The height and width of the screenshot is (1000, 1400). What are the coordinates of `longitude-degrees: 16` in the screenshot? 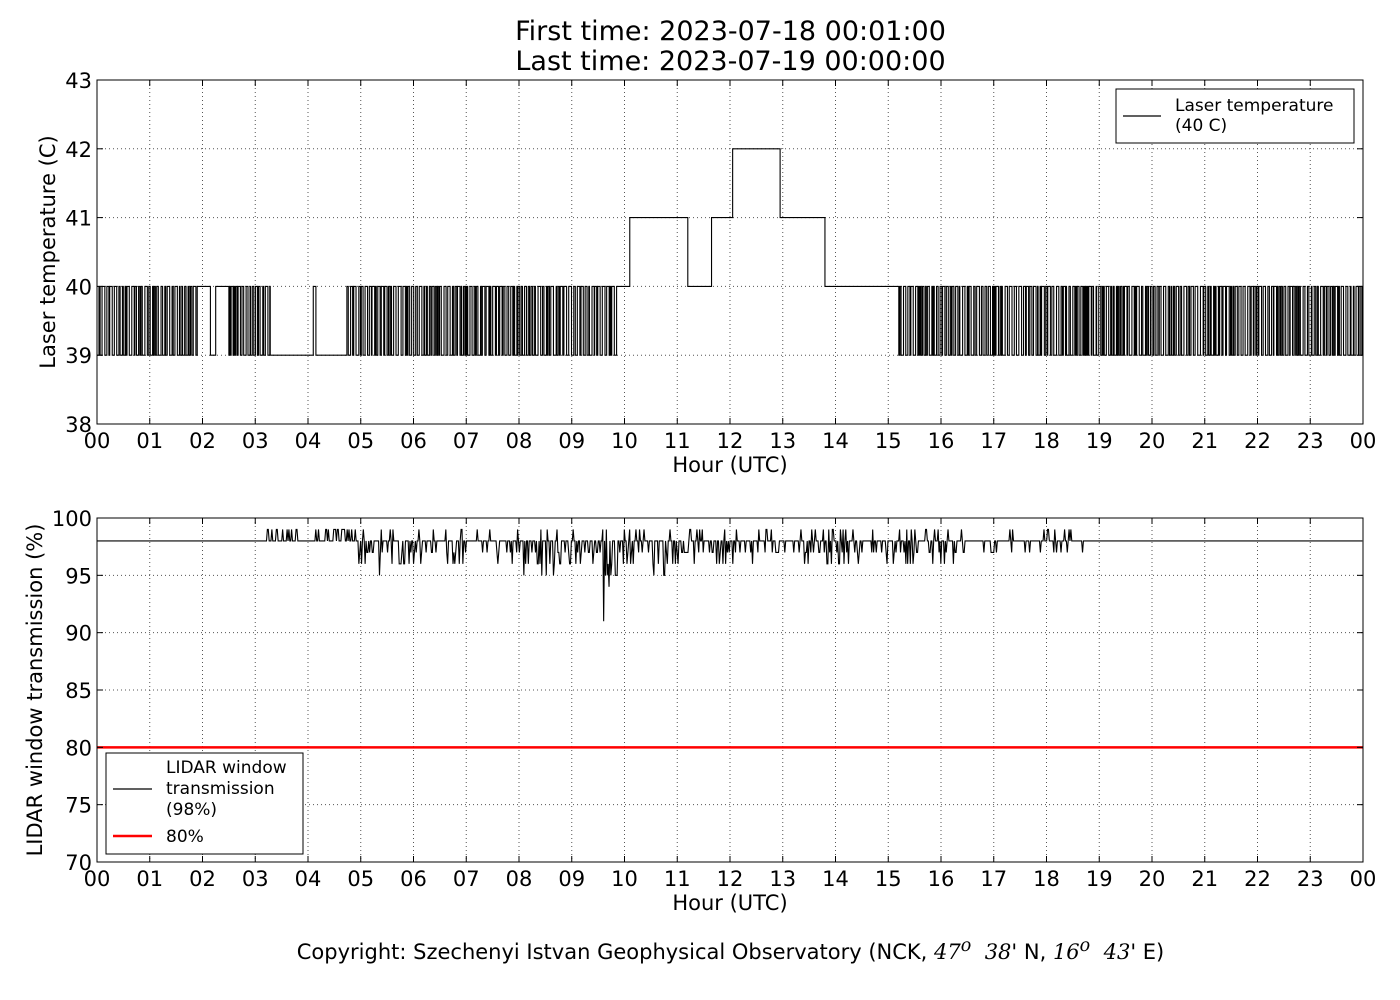 It's located at (1066, 952).